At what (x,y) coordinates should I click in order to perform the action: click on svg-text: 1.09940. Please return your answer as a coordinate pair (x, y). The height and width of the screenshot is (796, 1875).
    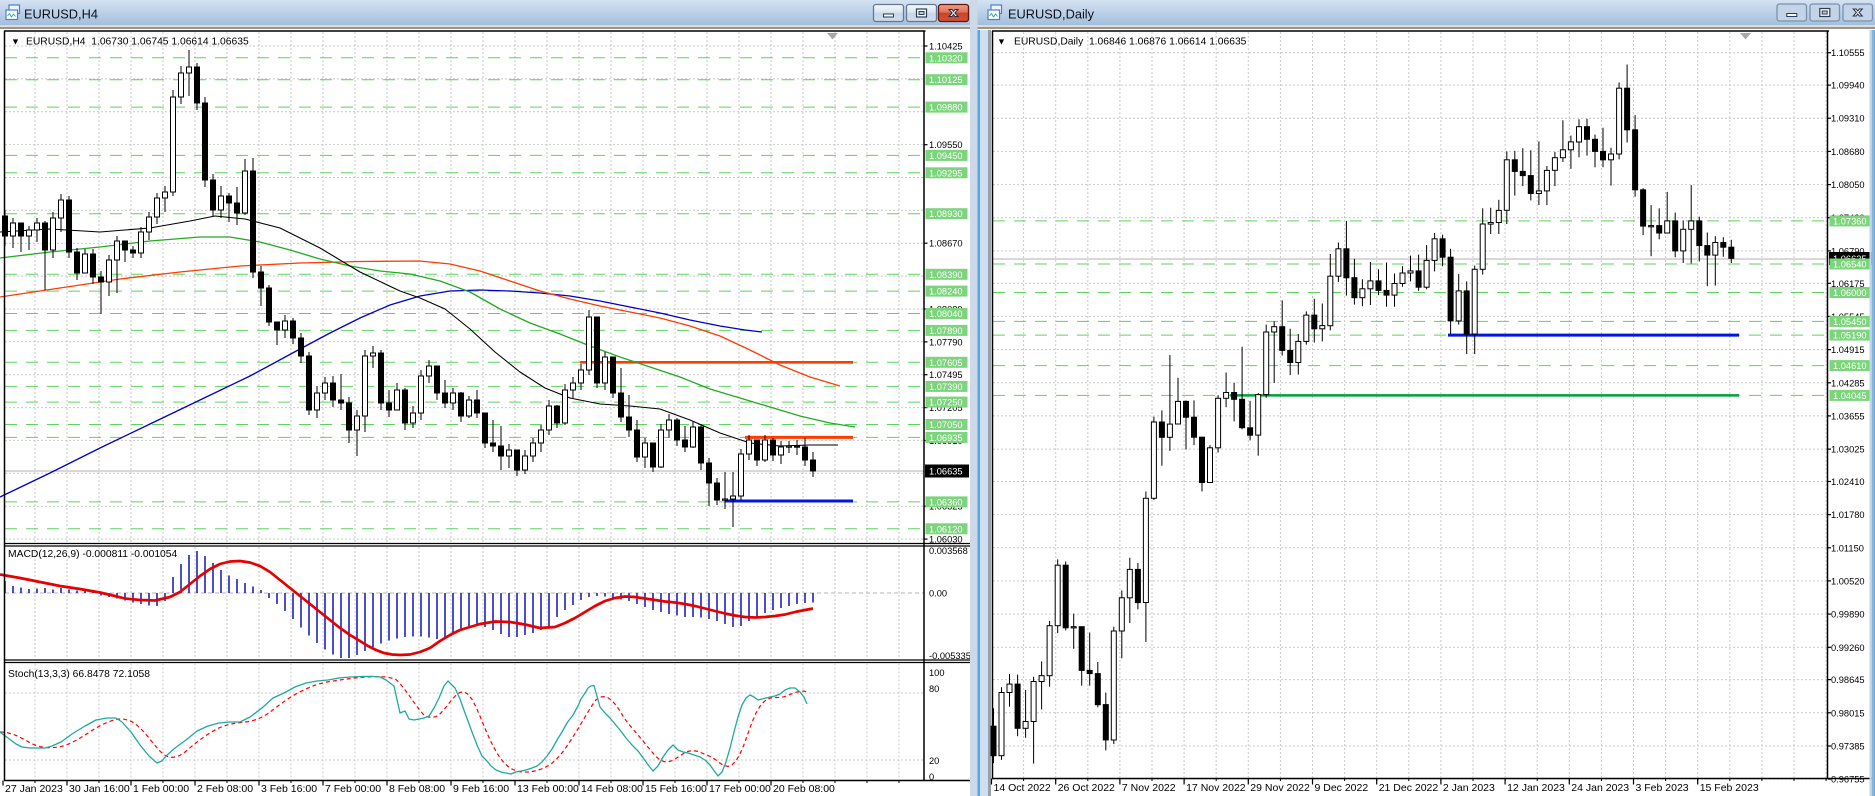
    Looking at the image, I should click on (1848, 86).